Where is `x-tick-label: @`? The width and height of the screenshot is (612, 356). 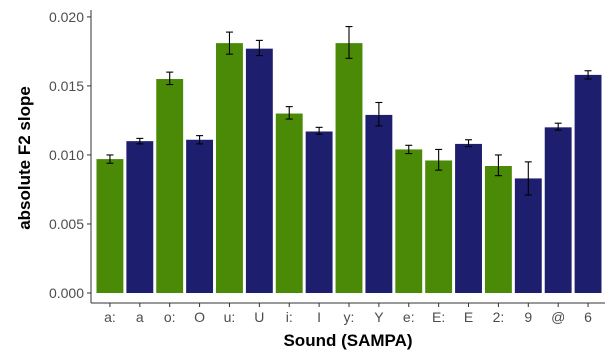 x-tick-label: @ is located at coordinates (558, 317).